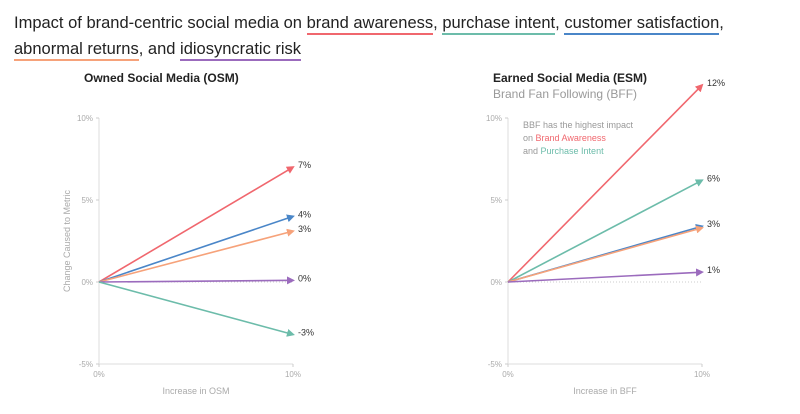  What do you see at coordinates (565, 94) in the screenshot?
I see `chart-subtitle: Brand Fan Following (BFF)` at bounding box center [565, 94].